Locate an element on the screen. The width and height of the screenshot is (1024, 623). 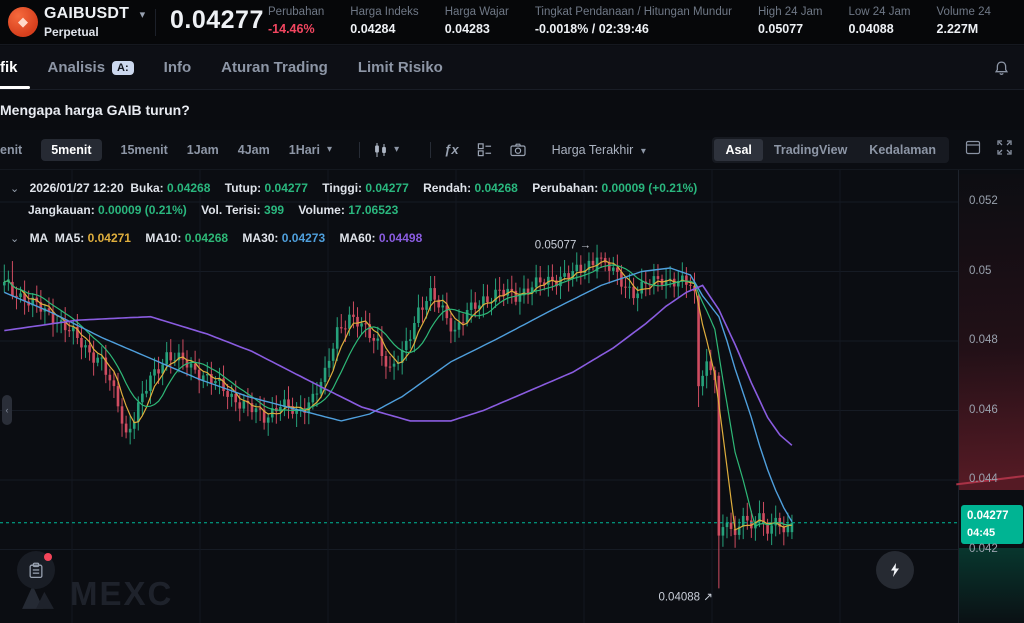
indicators-fx-icon: ƒx is located at coordinates (451, 149).